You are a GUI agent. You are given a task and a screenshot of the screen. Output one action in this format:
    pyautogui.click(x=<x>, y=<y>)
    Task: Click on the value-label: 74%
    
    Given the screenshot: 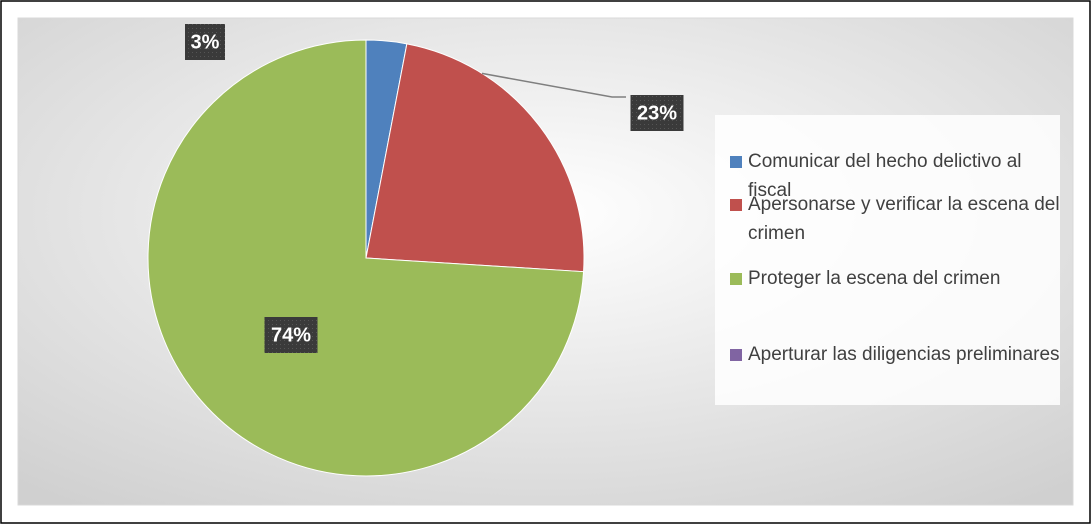 What is the action you would take?
    pyautogui.click(x=291, y=335)
    